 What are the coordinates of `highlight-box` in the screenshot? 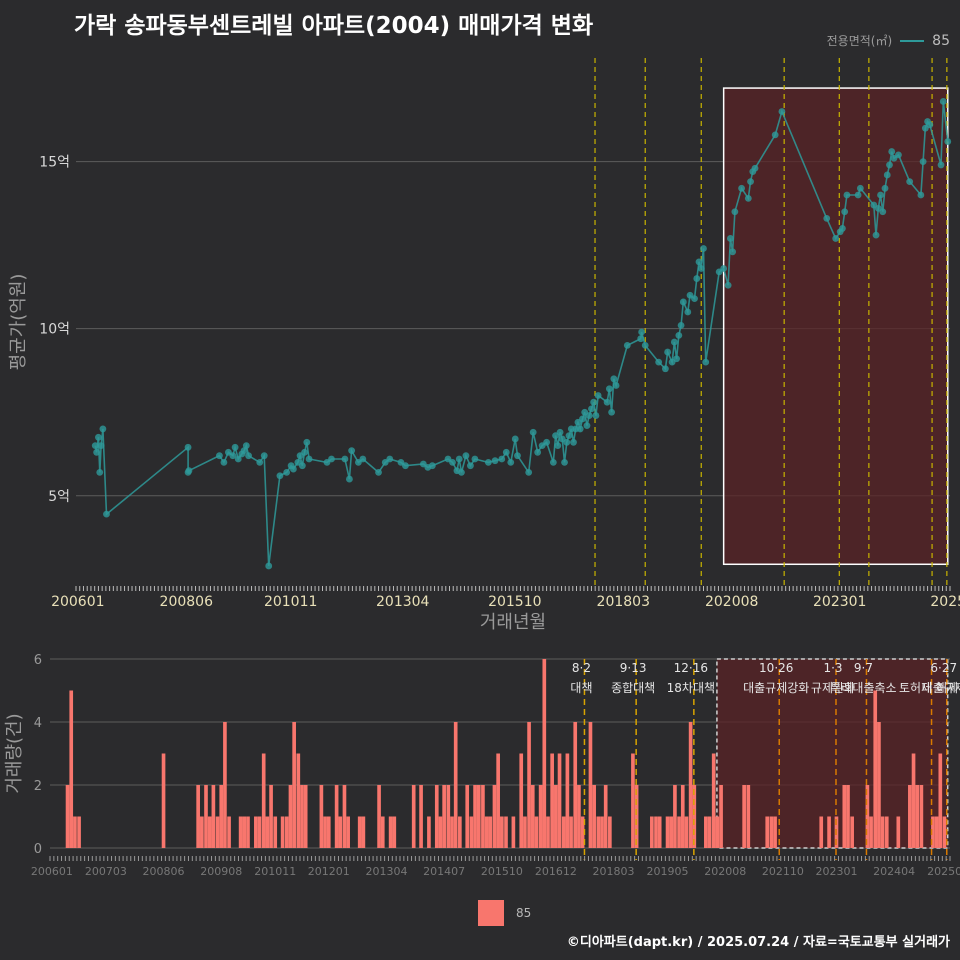 It's located at (835, 326).